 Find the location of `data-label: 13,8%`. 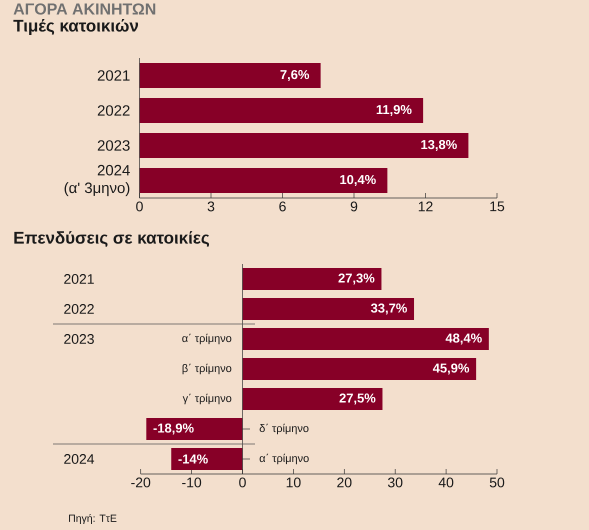

data-label: 13,8% is located at coordinates (439, 146).